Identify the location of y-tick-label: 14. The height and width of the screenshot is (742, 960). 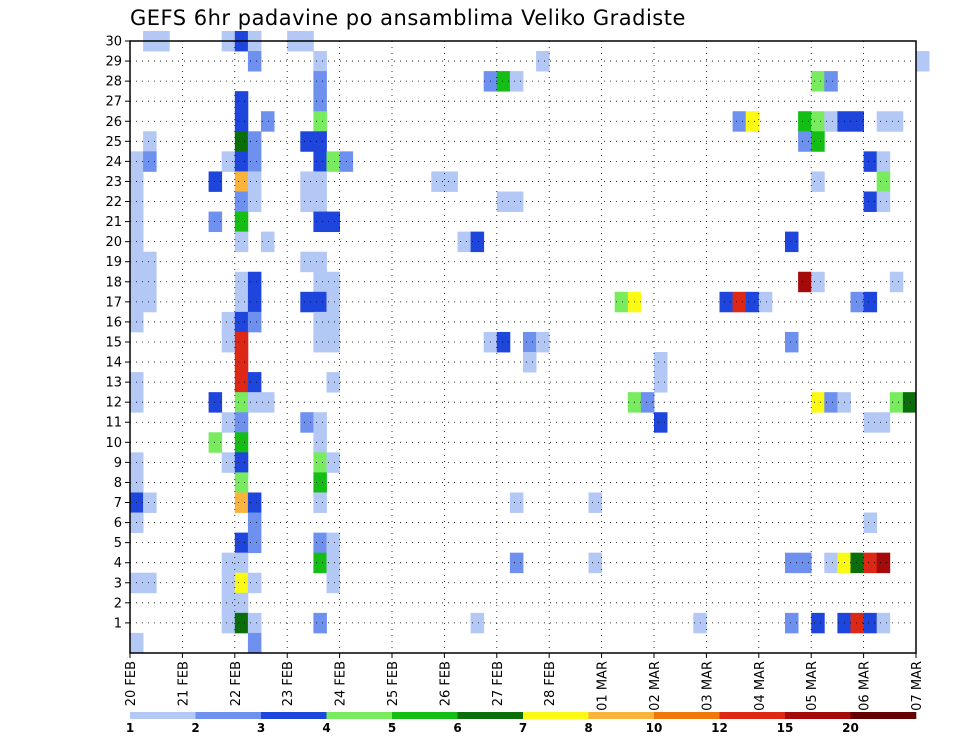
(113, 363).